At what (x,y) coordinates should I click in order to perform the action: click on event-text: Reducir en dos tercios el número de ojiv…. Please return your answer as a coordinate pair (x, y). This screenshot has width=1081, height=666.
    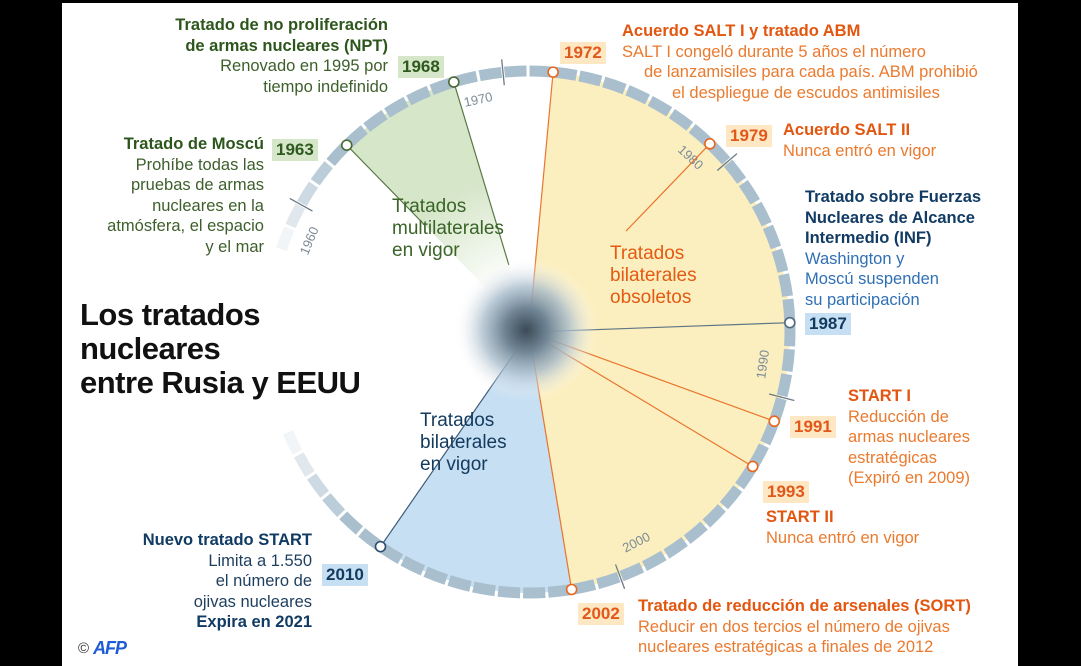
    Looking at the image, I should click on (794, 626).